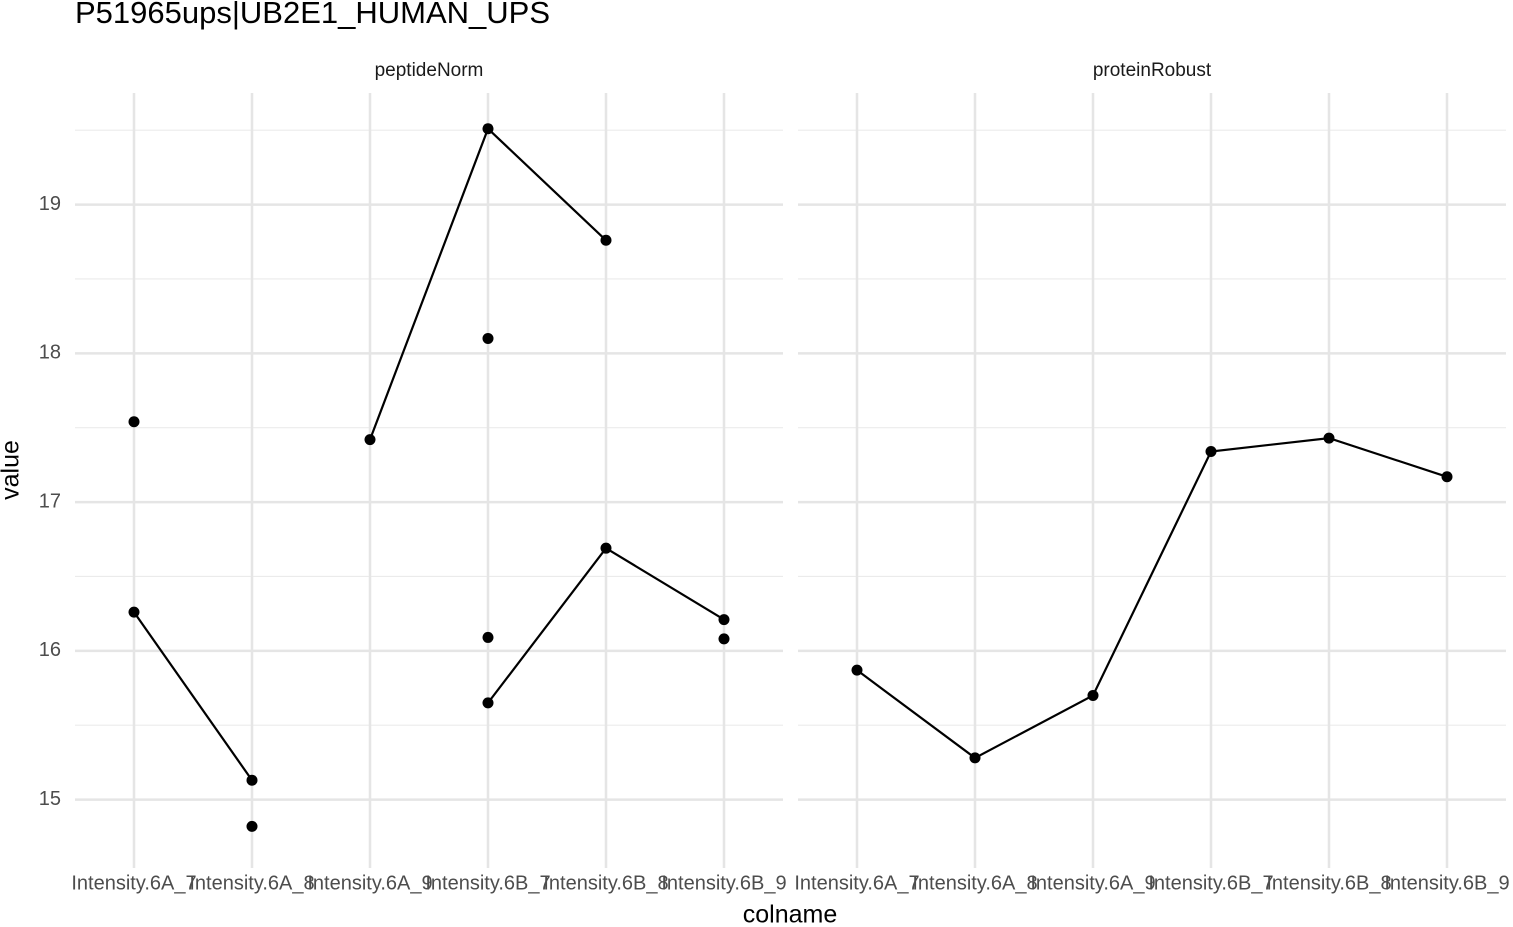  I want to click on y-tick-label: 18, so click(50, 353).